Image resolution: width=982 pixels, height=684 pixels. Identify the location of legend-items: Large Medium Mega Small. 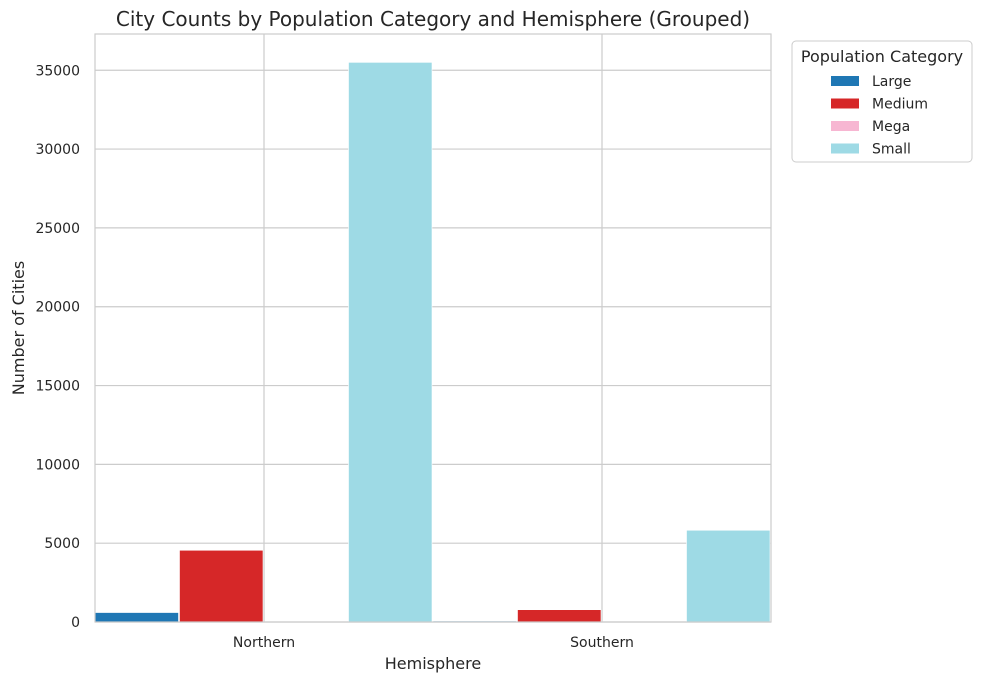
(879, 116).